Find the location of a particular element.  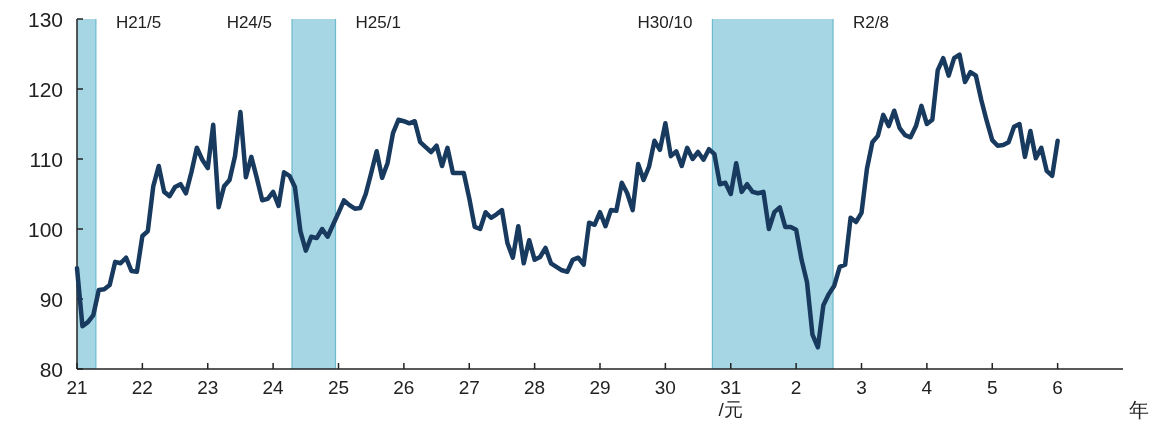

x-tick-label: 30 is located at coordinates (665, 387).